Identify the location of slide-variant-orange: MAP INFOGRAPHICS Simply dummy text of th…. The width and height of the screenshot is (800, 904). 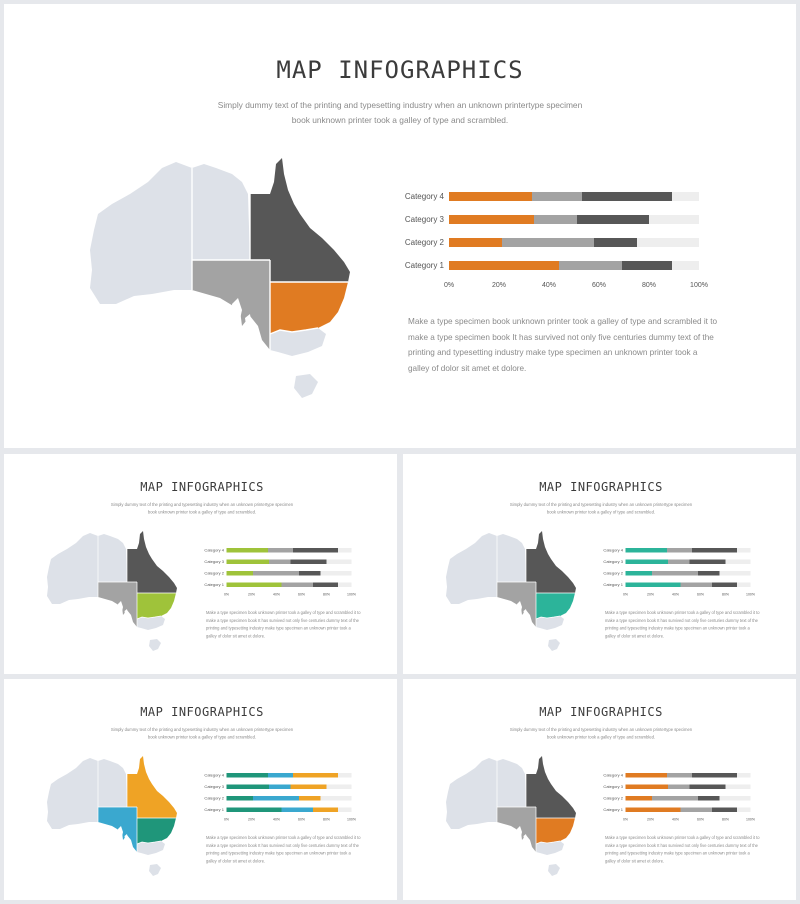
(599, 789).